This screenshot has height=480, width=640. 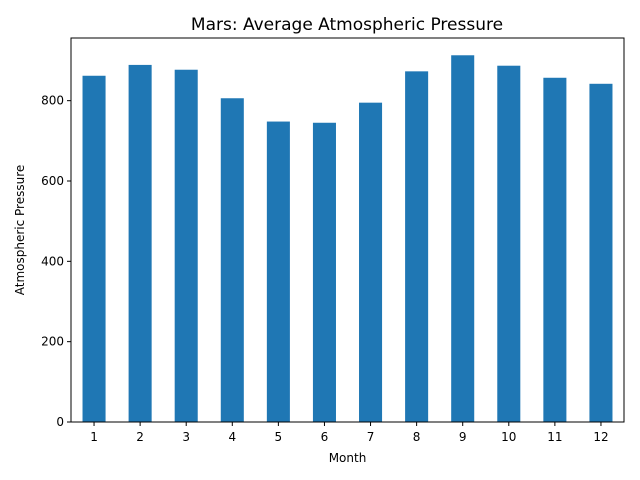 What do you see at coordinates (279, 437) in the screenshot?
I see `x-tick-label: 5` at bounding box center [279, 437].